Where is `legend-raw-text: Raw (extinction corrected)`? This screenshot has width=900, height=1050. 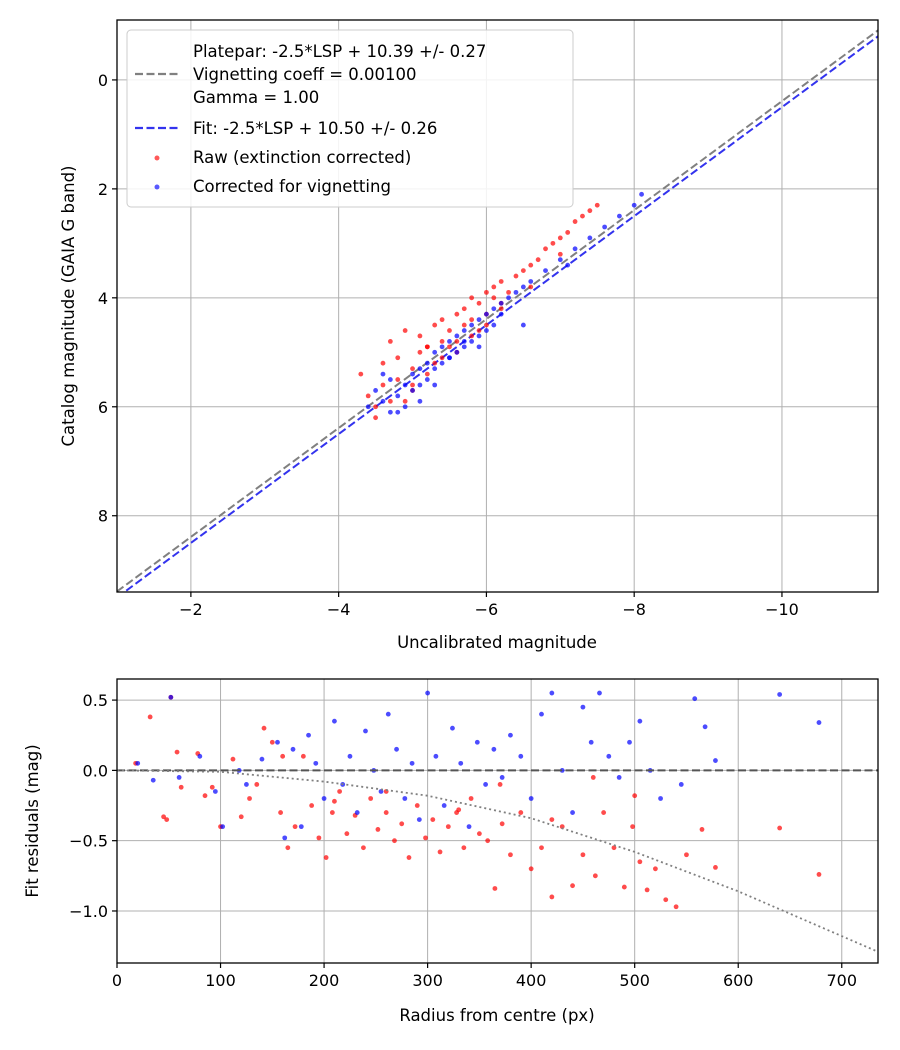 legend-raw-text: Raw (extinction corrected) is located at coordinates (302, 157).